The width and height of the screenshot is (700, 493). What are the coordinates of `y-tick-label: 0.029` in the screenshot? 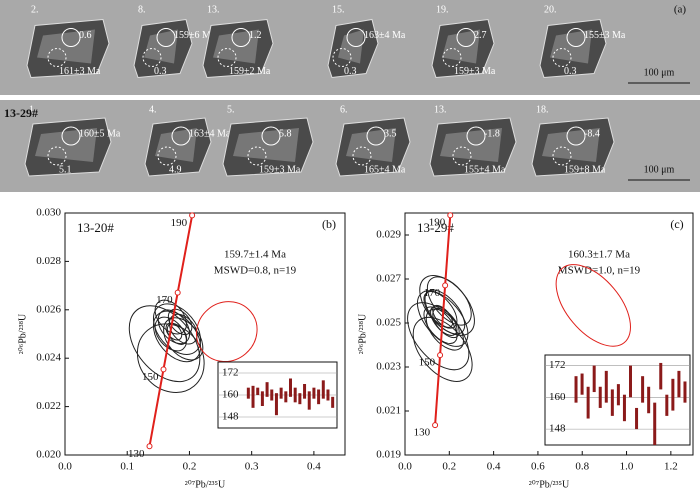 It's located at (388, 235).